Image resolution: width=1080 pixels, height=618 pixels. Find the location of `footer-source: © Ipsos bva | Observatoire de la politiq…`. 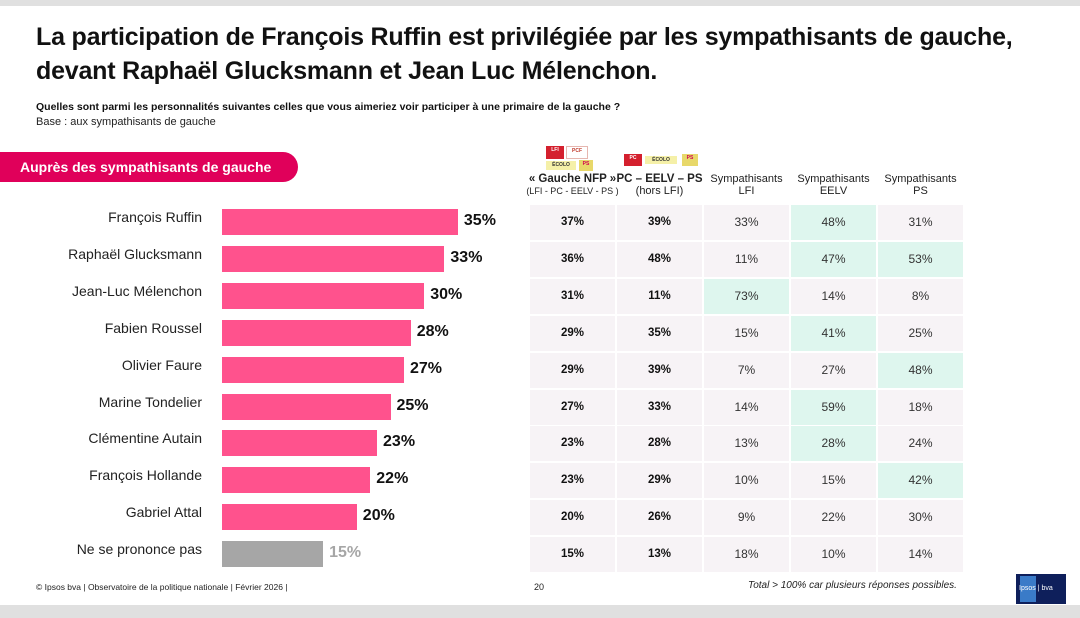

footer-source: © Ipsos bva | Observatoire de la politiq… is located at coordinates (162, 587).